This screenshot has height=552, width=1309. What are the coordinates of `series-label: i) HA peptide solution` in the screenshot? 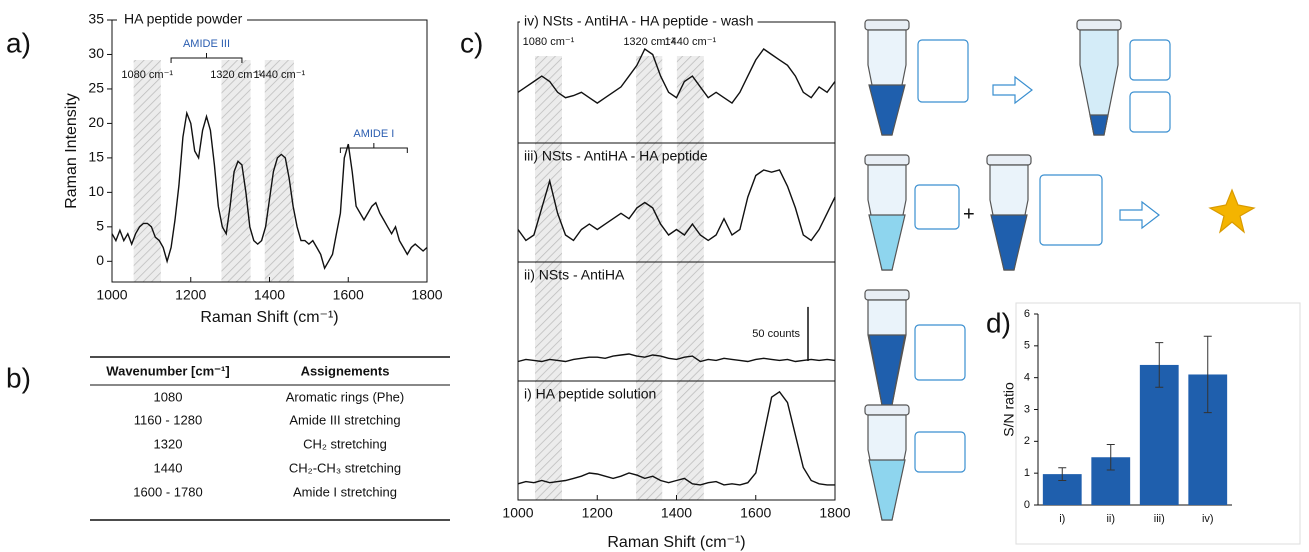 It's located at (590, 394).